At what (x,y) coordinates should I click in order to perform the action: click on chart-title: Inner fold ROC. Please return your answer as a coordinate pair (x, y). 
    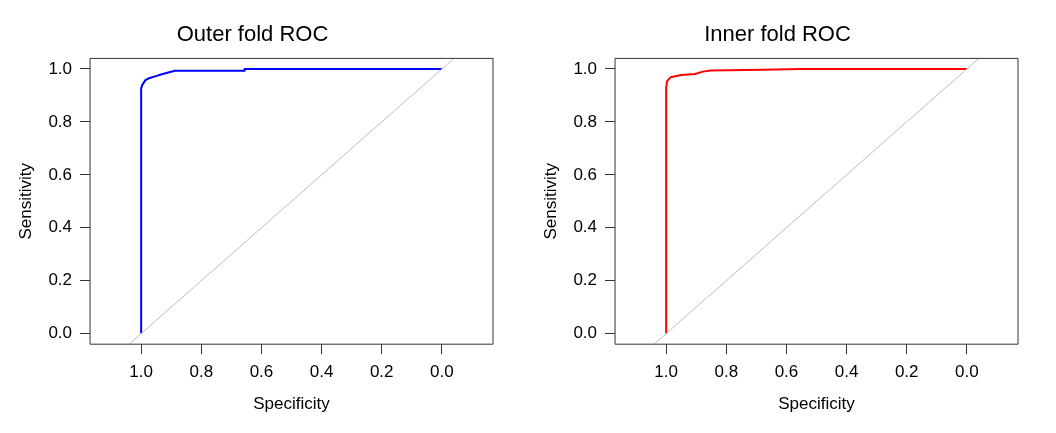
    Looking at the image, I should click on (777, 34).